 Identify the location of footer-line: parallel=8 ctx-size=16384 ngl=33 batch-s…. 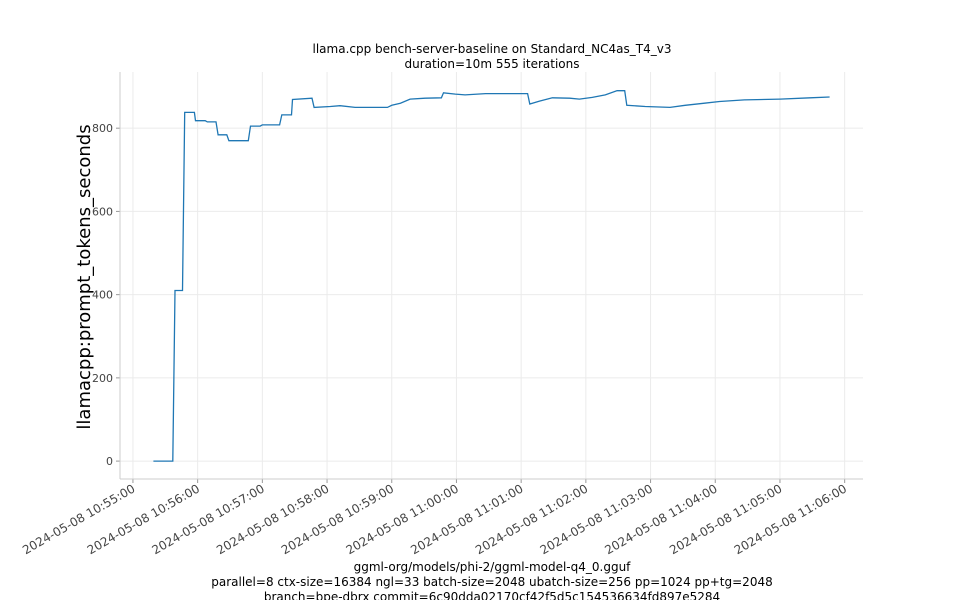
(491, 582).